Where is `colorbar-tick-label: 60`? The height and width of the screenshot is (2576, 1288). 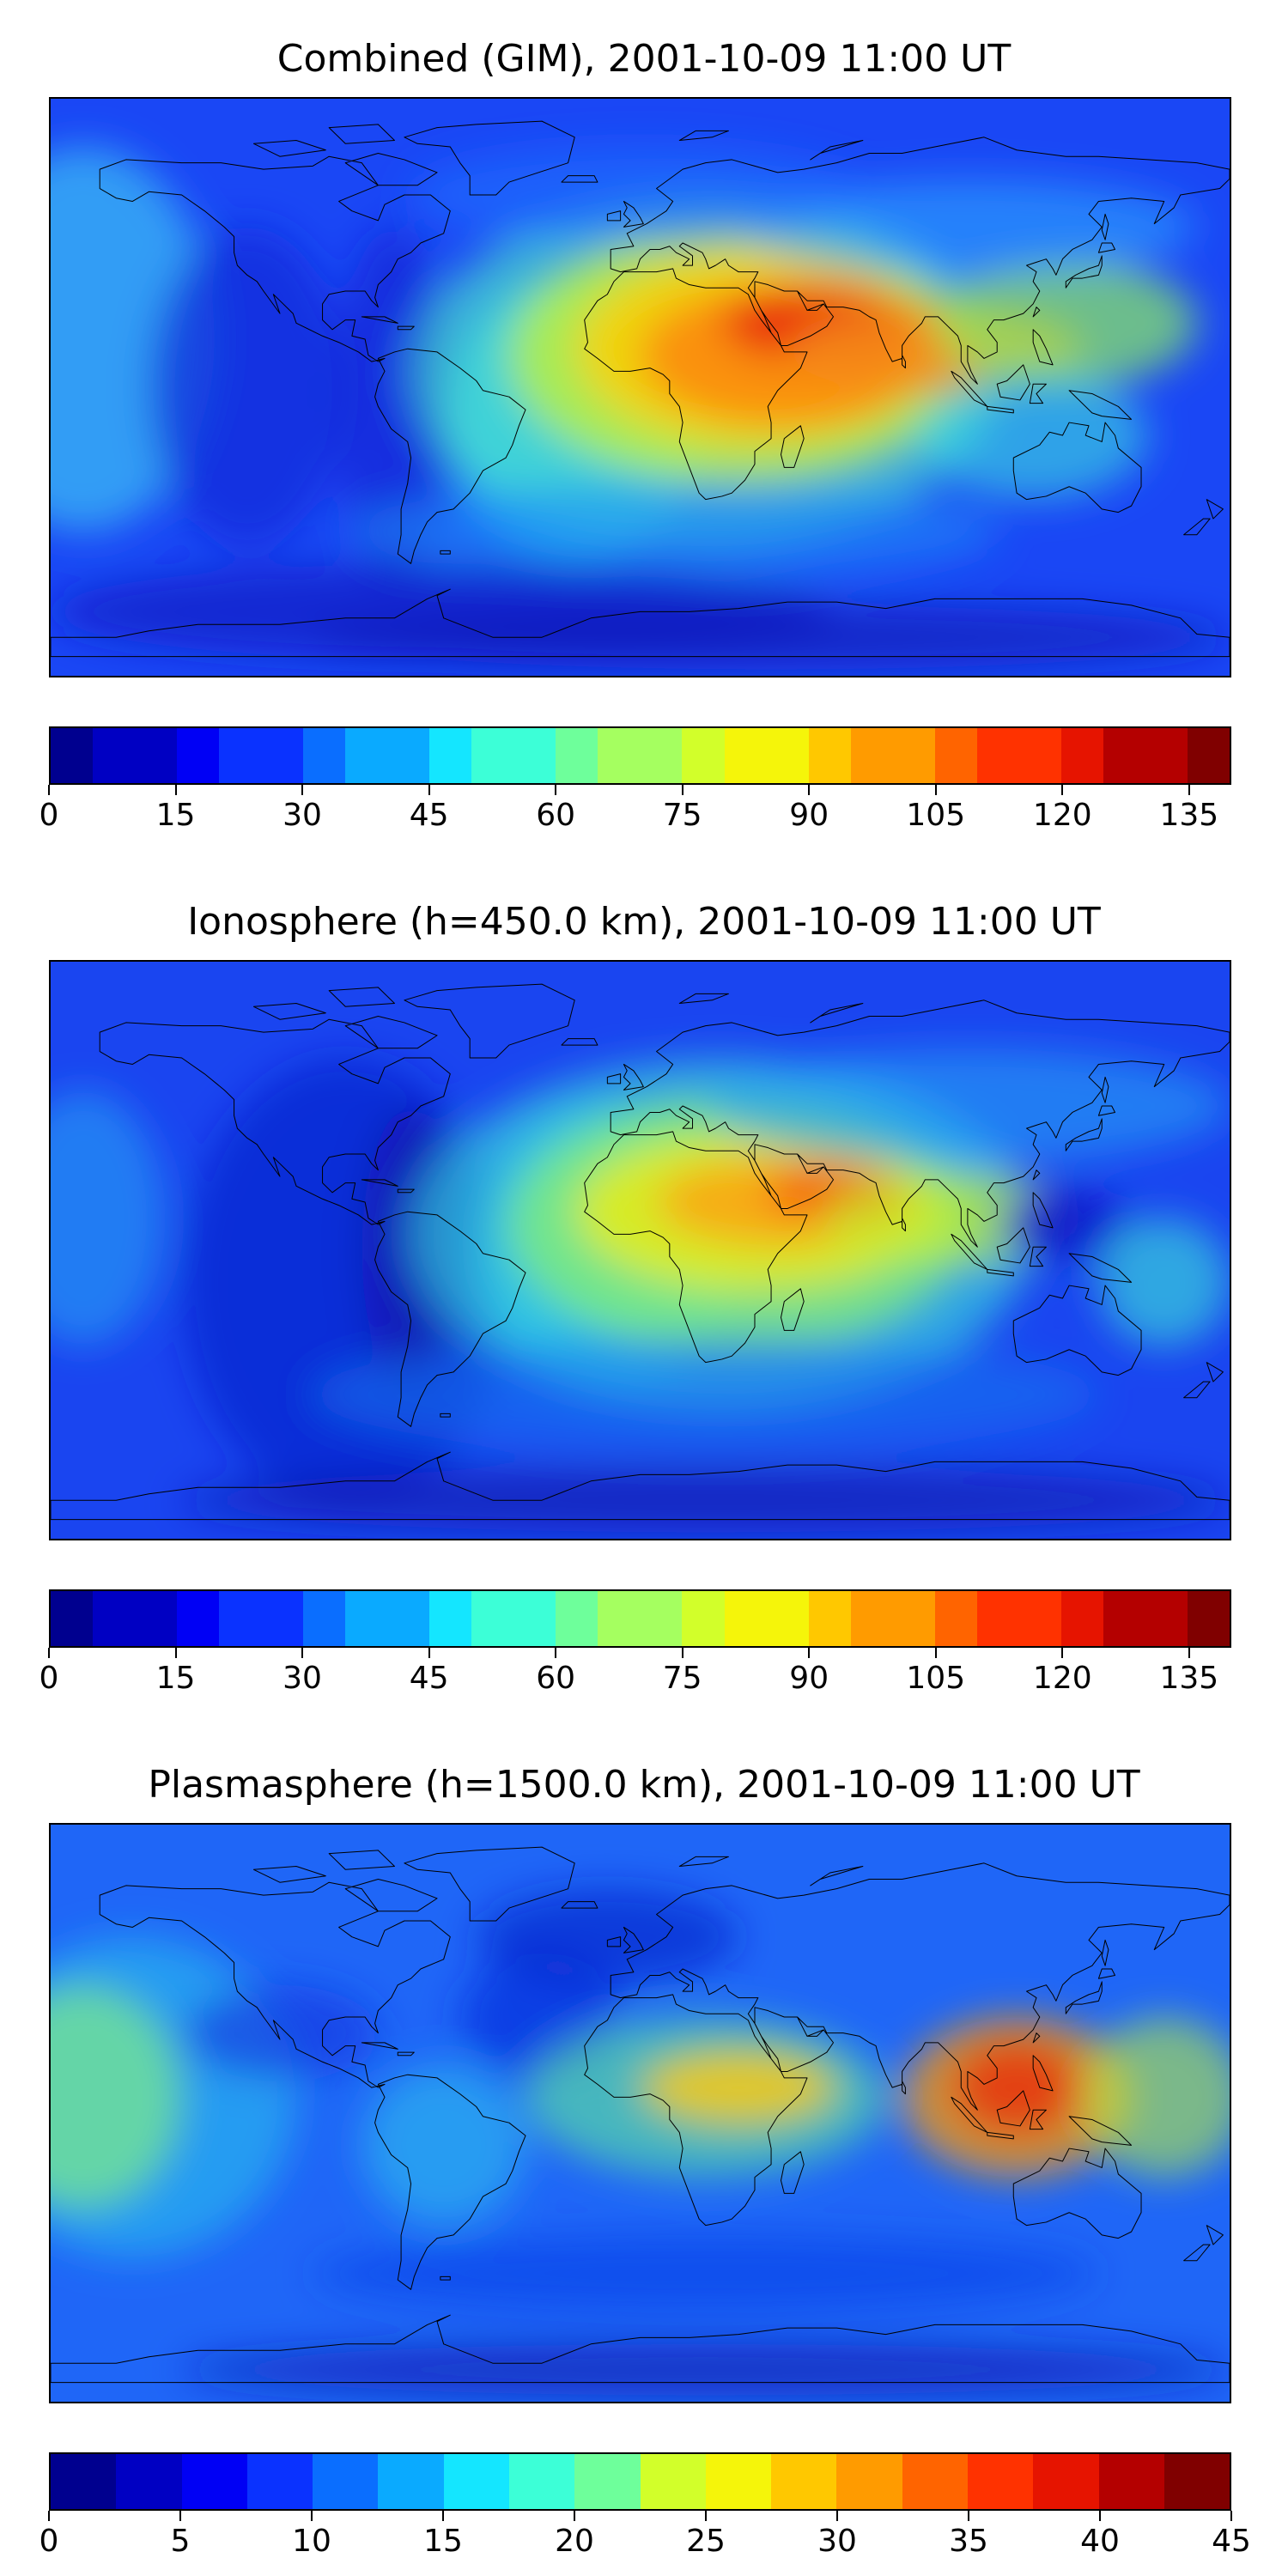
colorbar-tick-label: 60 is located at coordinates (556, 815).